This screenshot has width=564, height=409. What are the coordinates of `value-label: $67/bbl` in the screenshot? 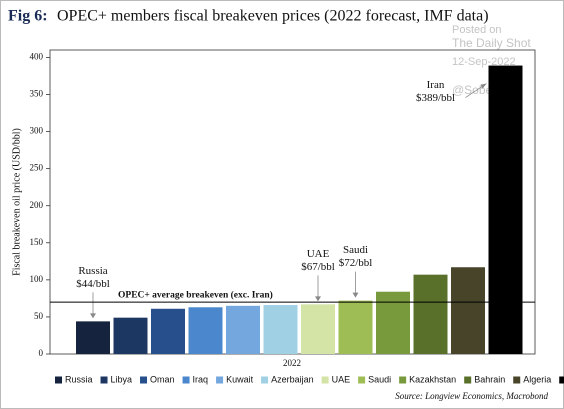 It's located at (318, 267).